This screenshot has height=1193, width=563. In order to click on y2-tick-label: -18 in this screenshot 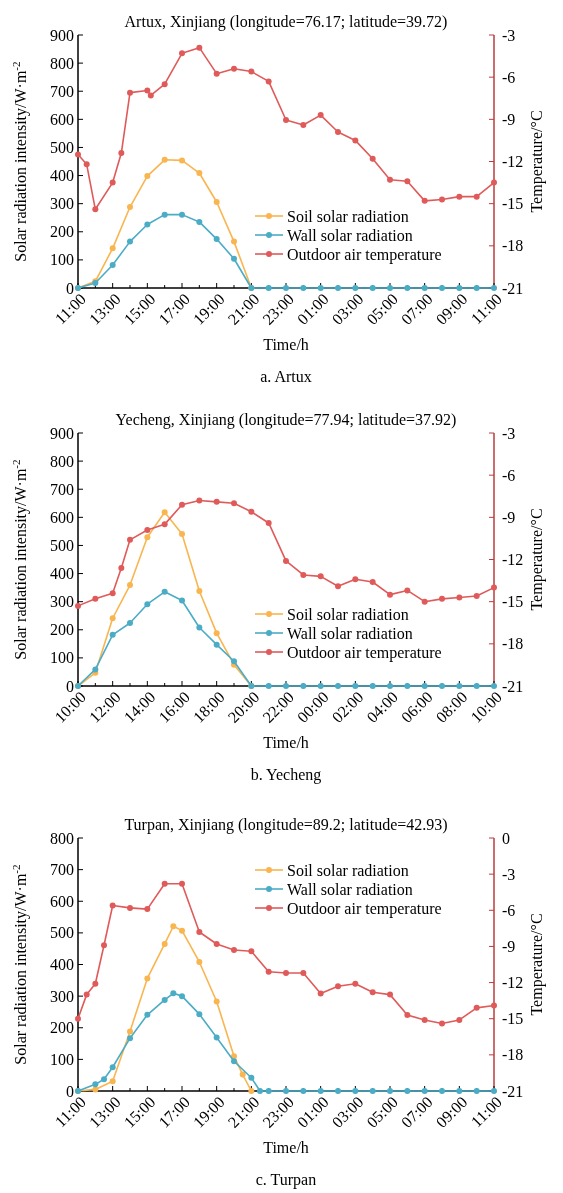, I will do `click(513, 246)`.